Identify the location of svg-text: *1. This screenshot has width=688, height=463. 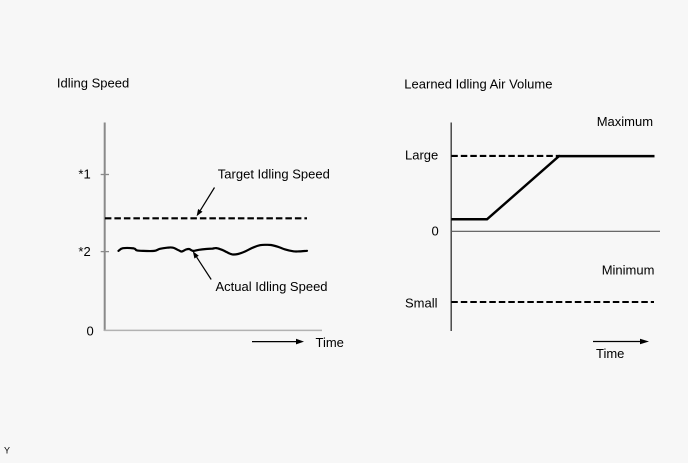
(84, 174).